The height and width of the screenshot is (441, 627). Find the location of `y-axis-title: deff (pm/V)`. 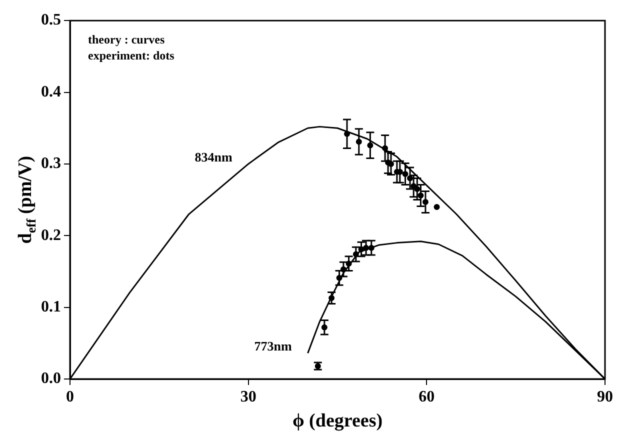

y-axis-title: deff (pm/V) is located at coordinates (26, 200).